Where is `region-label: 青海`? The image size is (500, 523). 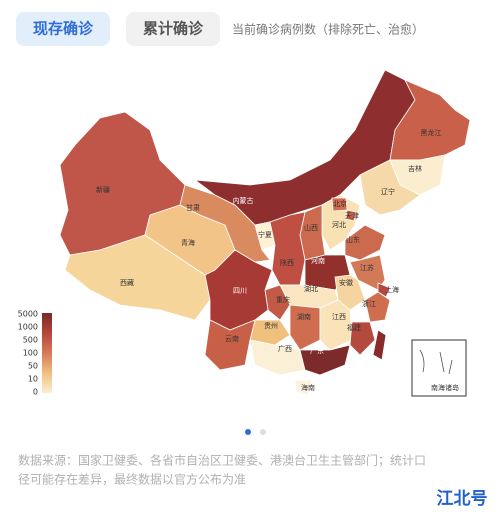
region-label: 青海 is located at coordinates (188, 242).